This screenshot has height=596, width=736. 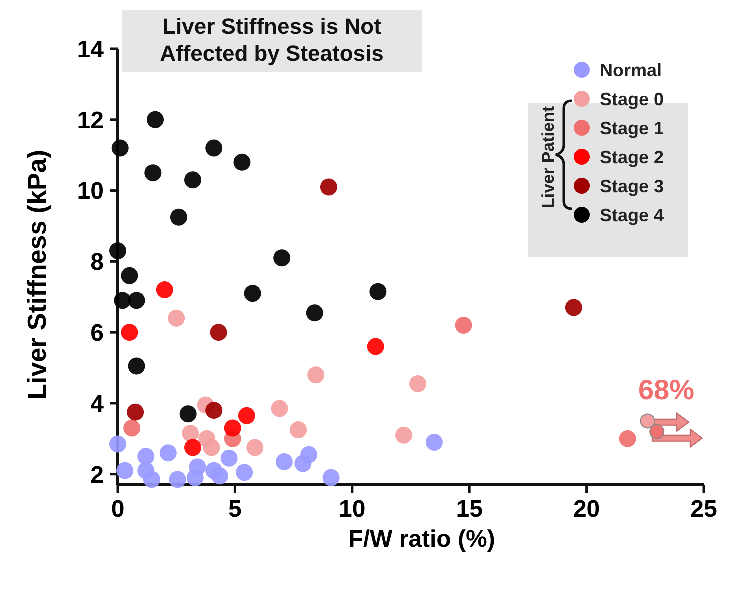 I want to click on y-tick-label: 10, so click(x=90, y=192).